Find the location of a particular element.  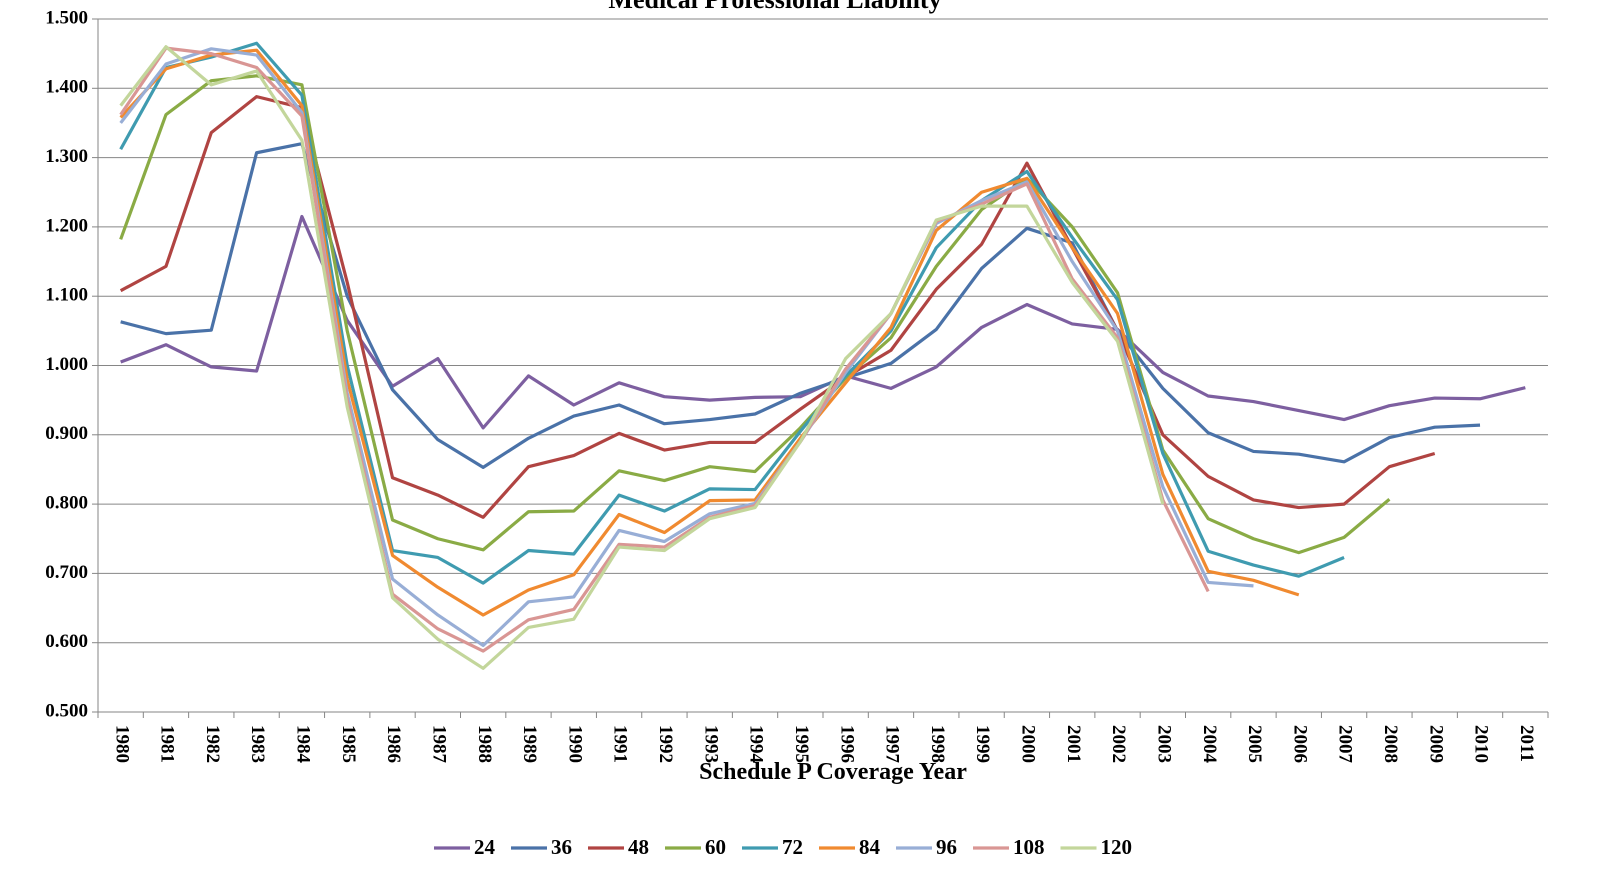

legend-label: 60 is located at coordinates (715, 847).